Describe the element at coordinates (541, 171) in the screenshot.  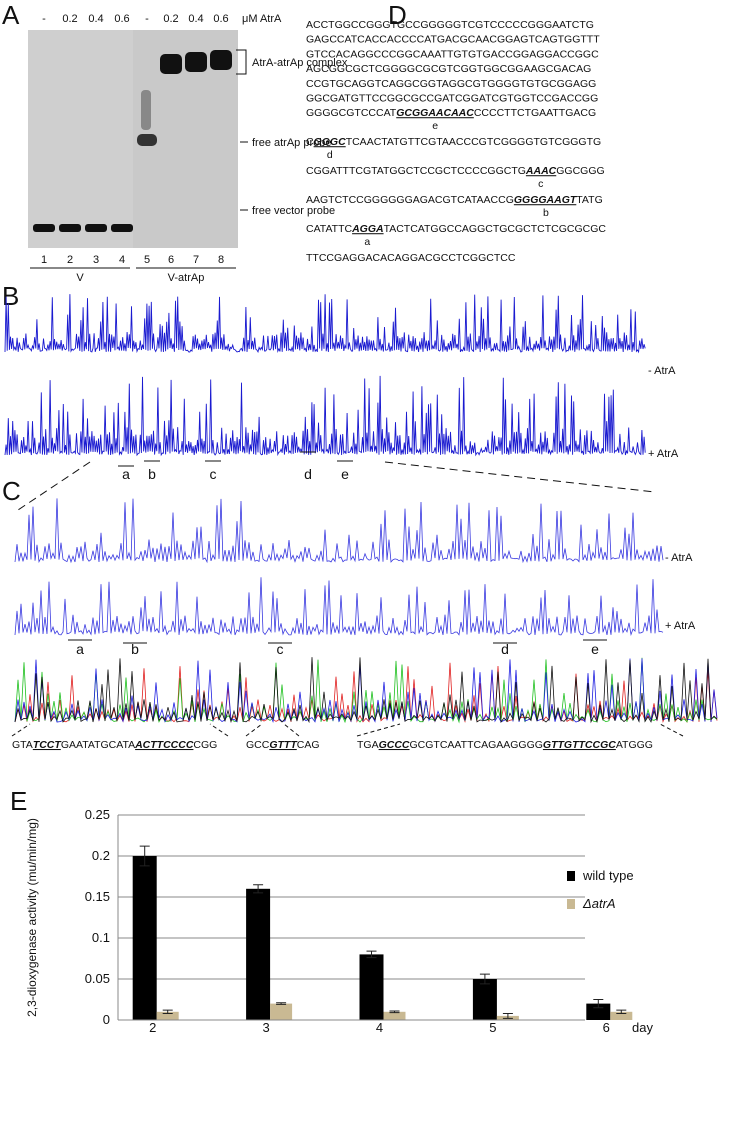
I see `binding-site: AAAC` at that location.